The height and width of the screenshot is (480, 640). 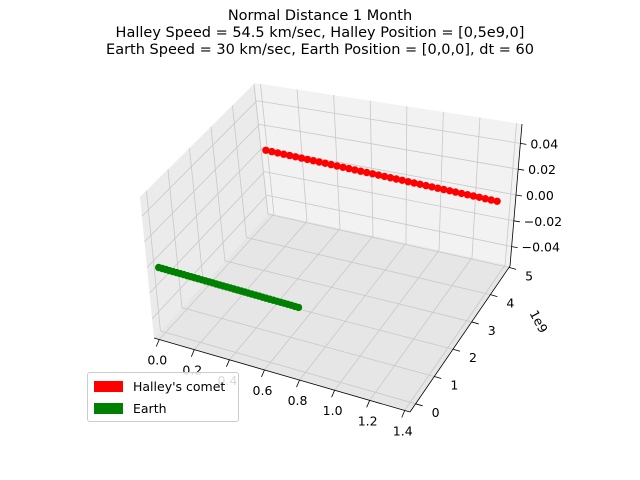 I want to click on z-tick-label: −0.02, so click(x=543, y=221).